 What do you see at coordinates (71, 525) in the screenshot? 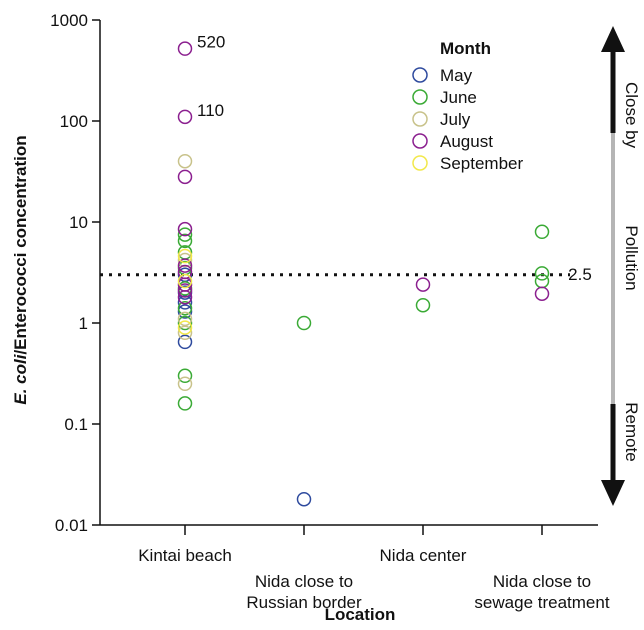
I see `y-tick-label: 0.01` at bounding box center [71, 525].